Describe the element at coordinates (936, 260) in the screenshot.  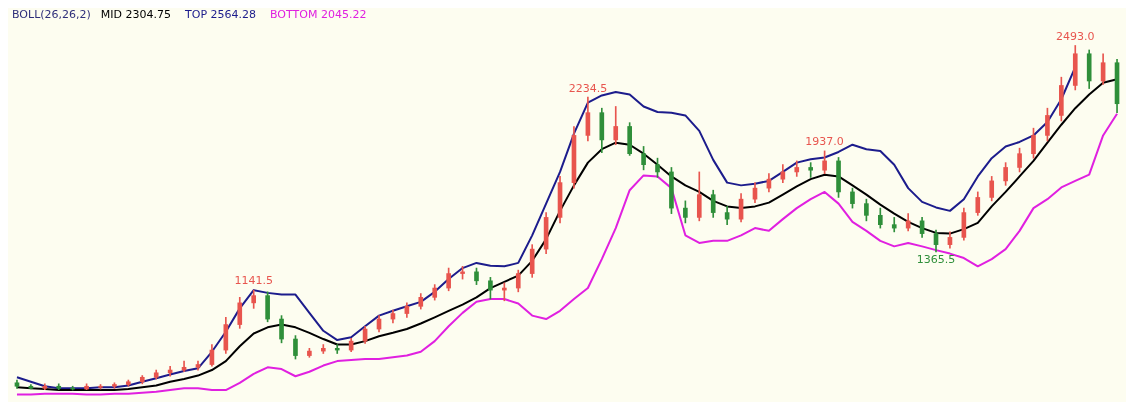
I see `annotation: 1365.5` at that location.